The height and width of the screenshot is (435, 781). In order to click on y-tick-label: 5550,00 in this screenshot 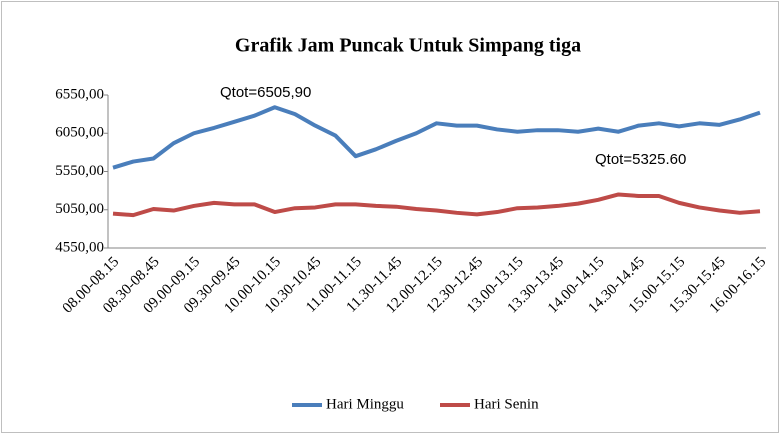, I will do `click(79, 171)`.